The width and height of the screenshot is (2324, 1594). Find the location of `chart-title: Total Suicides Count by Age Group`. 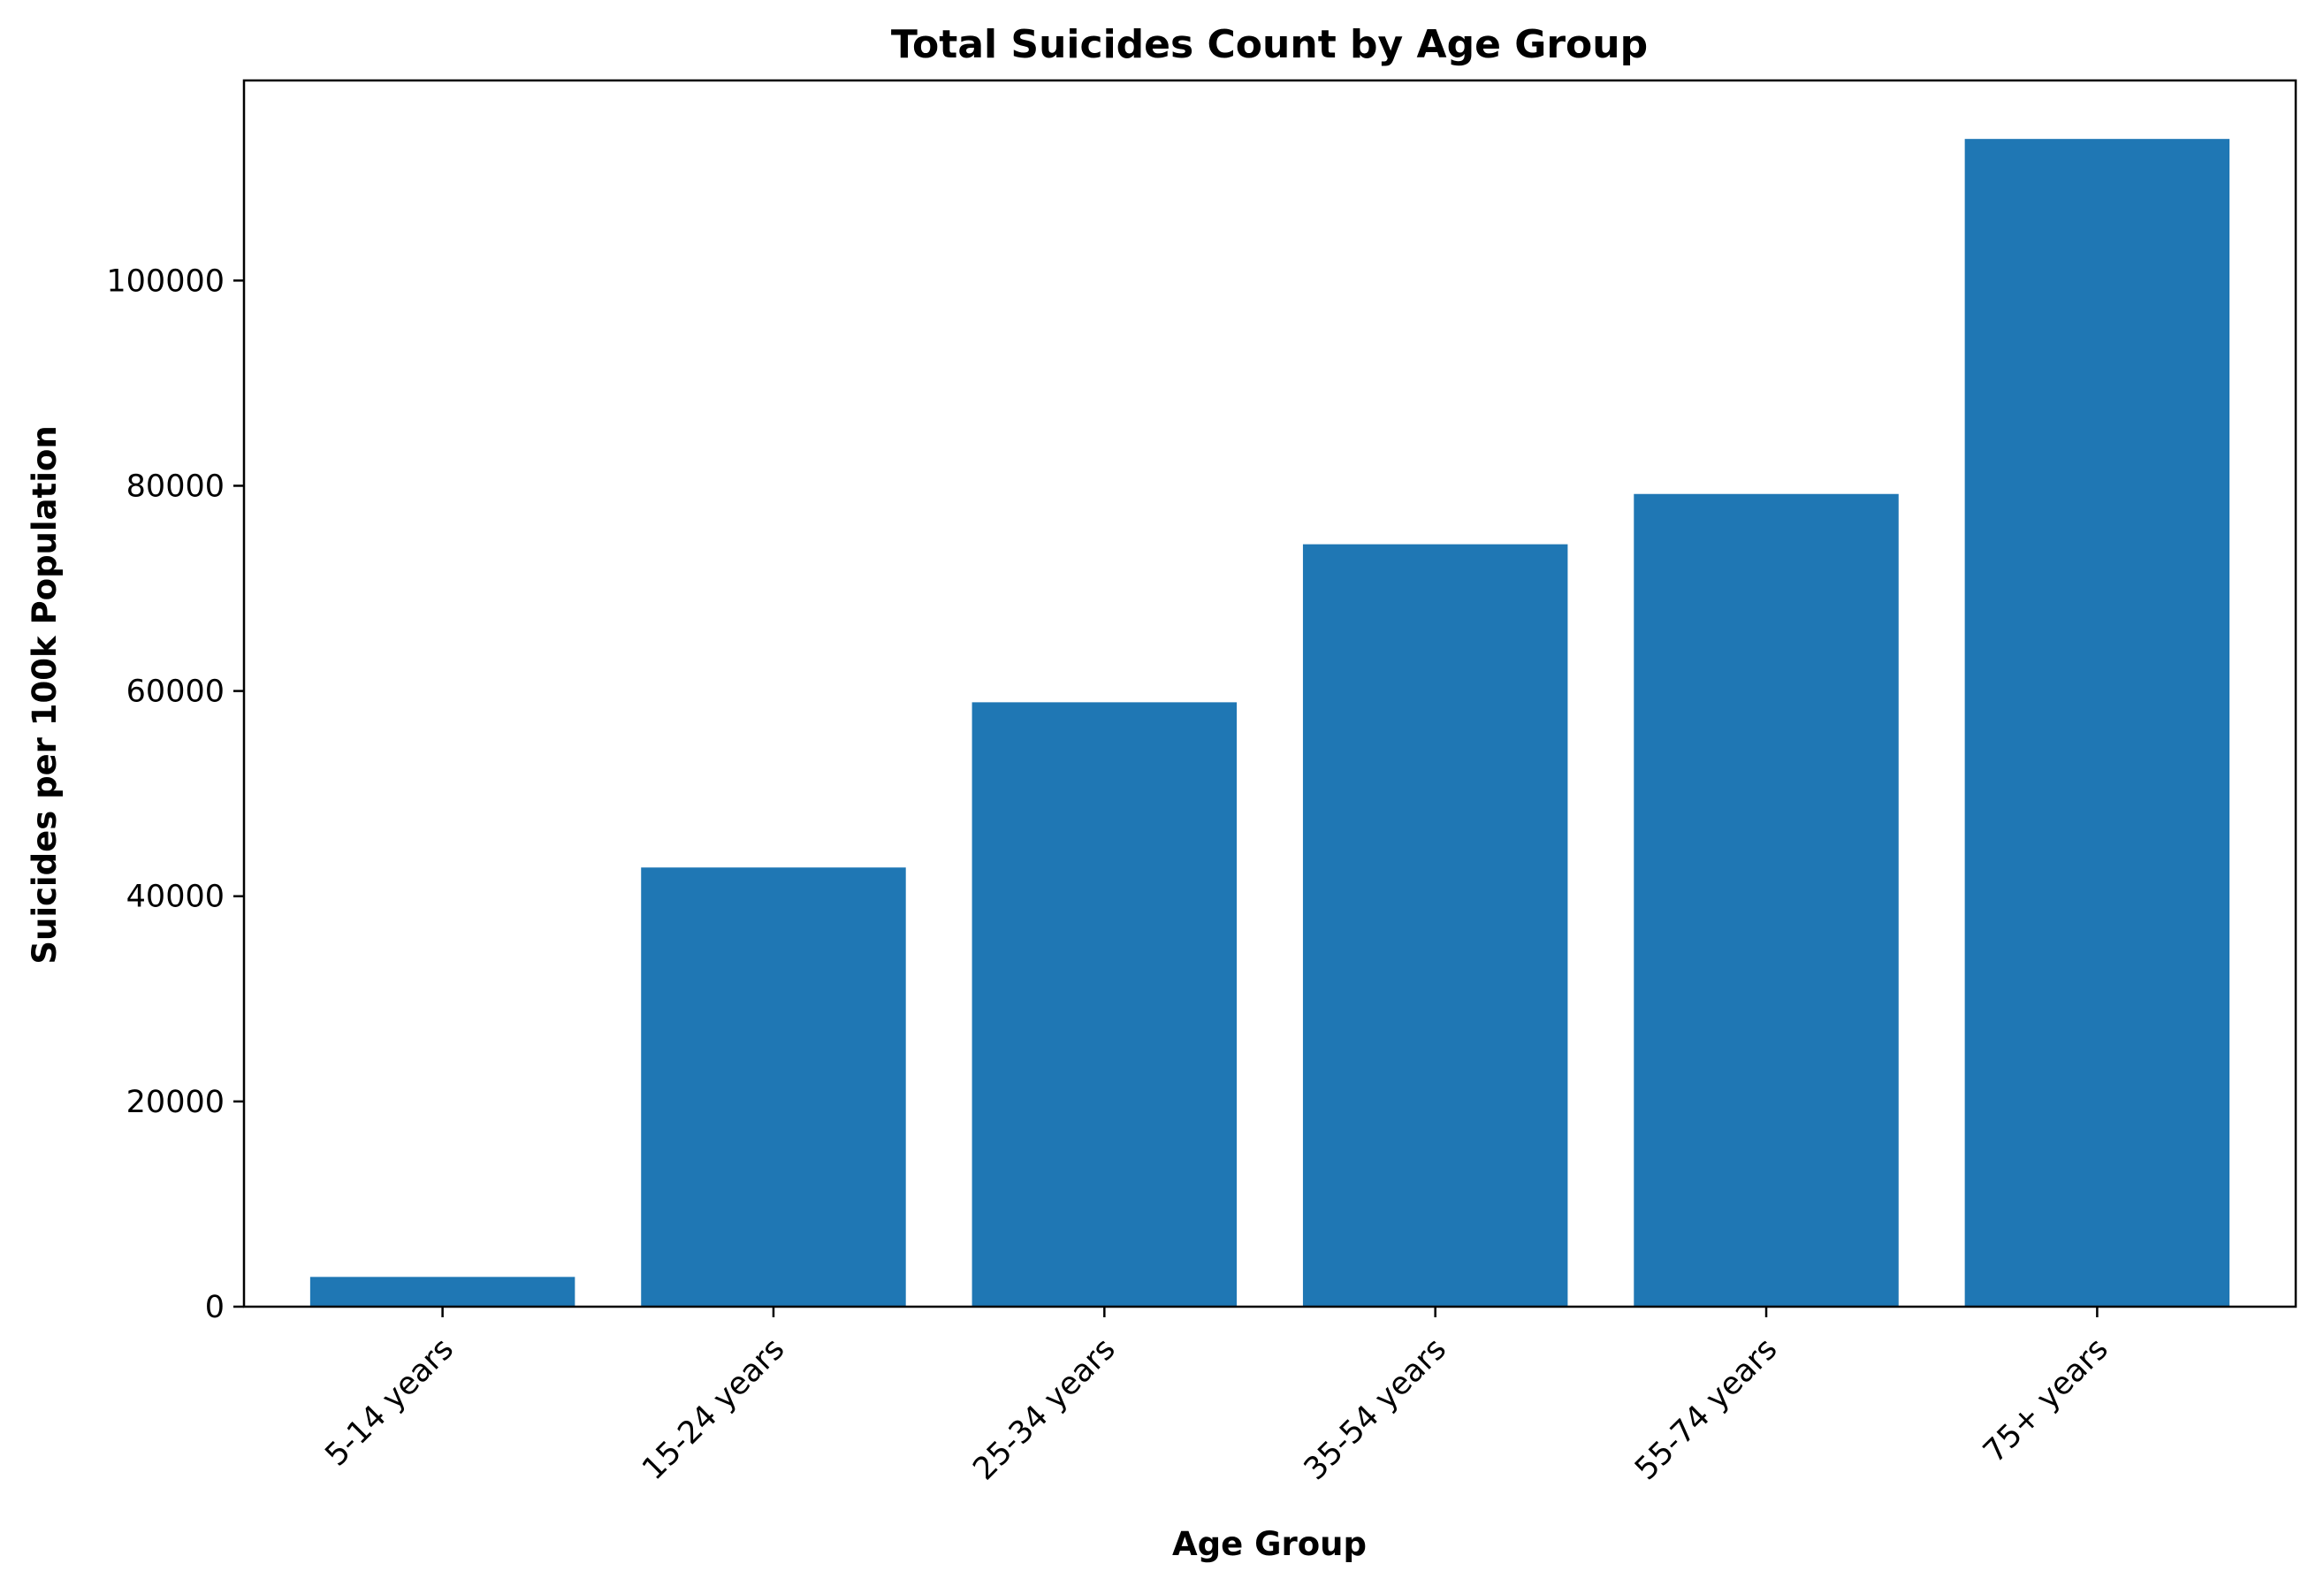

chart-title: Total Suicides Count by Age Group is located at coordinates (1269, 44).